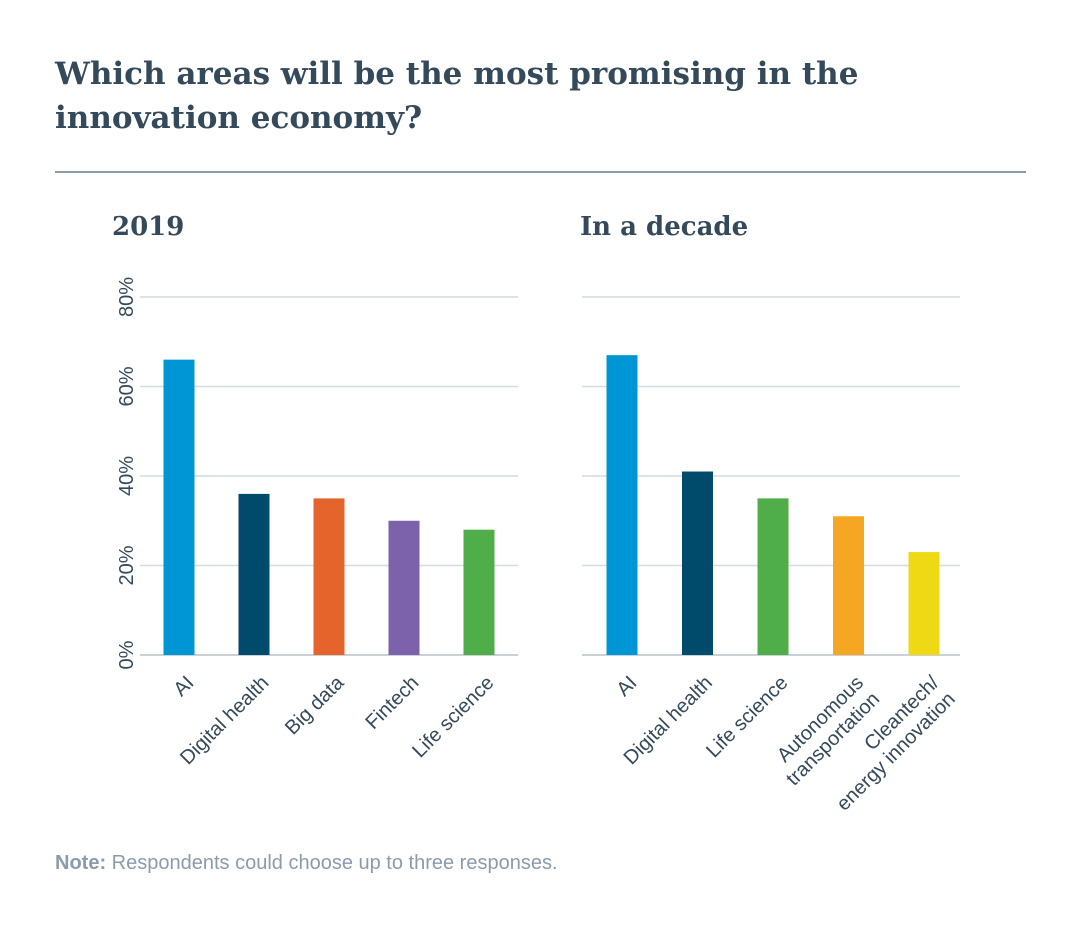 The height and width of the screenshot is (926, 1080). Describe the element at coordinates (329, 576) in the screenshot. I see `bar-2019-big-data` at that location.